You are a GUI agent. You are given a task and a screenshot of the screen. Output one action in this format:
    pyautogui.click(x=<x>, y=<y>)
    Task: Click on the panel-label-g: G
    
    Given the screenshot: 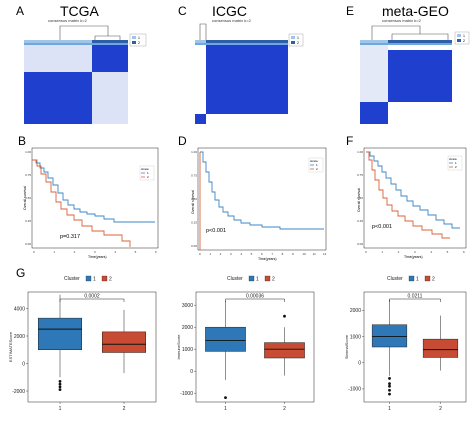 What is the action you would take?
    pyautogui.click(x=21, y=273)
    